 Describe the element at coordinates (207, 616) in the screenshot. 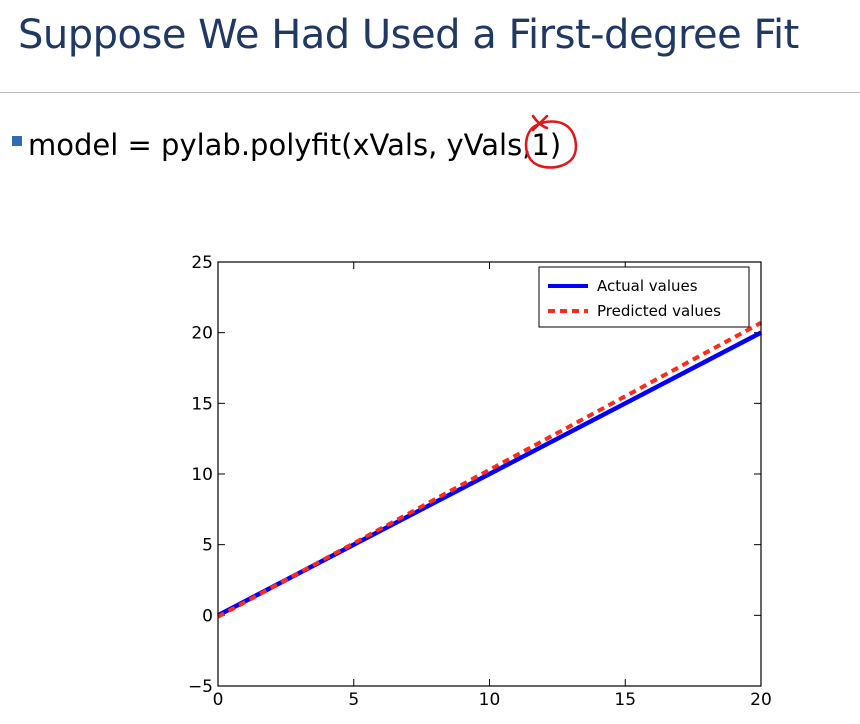

I see `y-tick-label: 0` at that location.